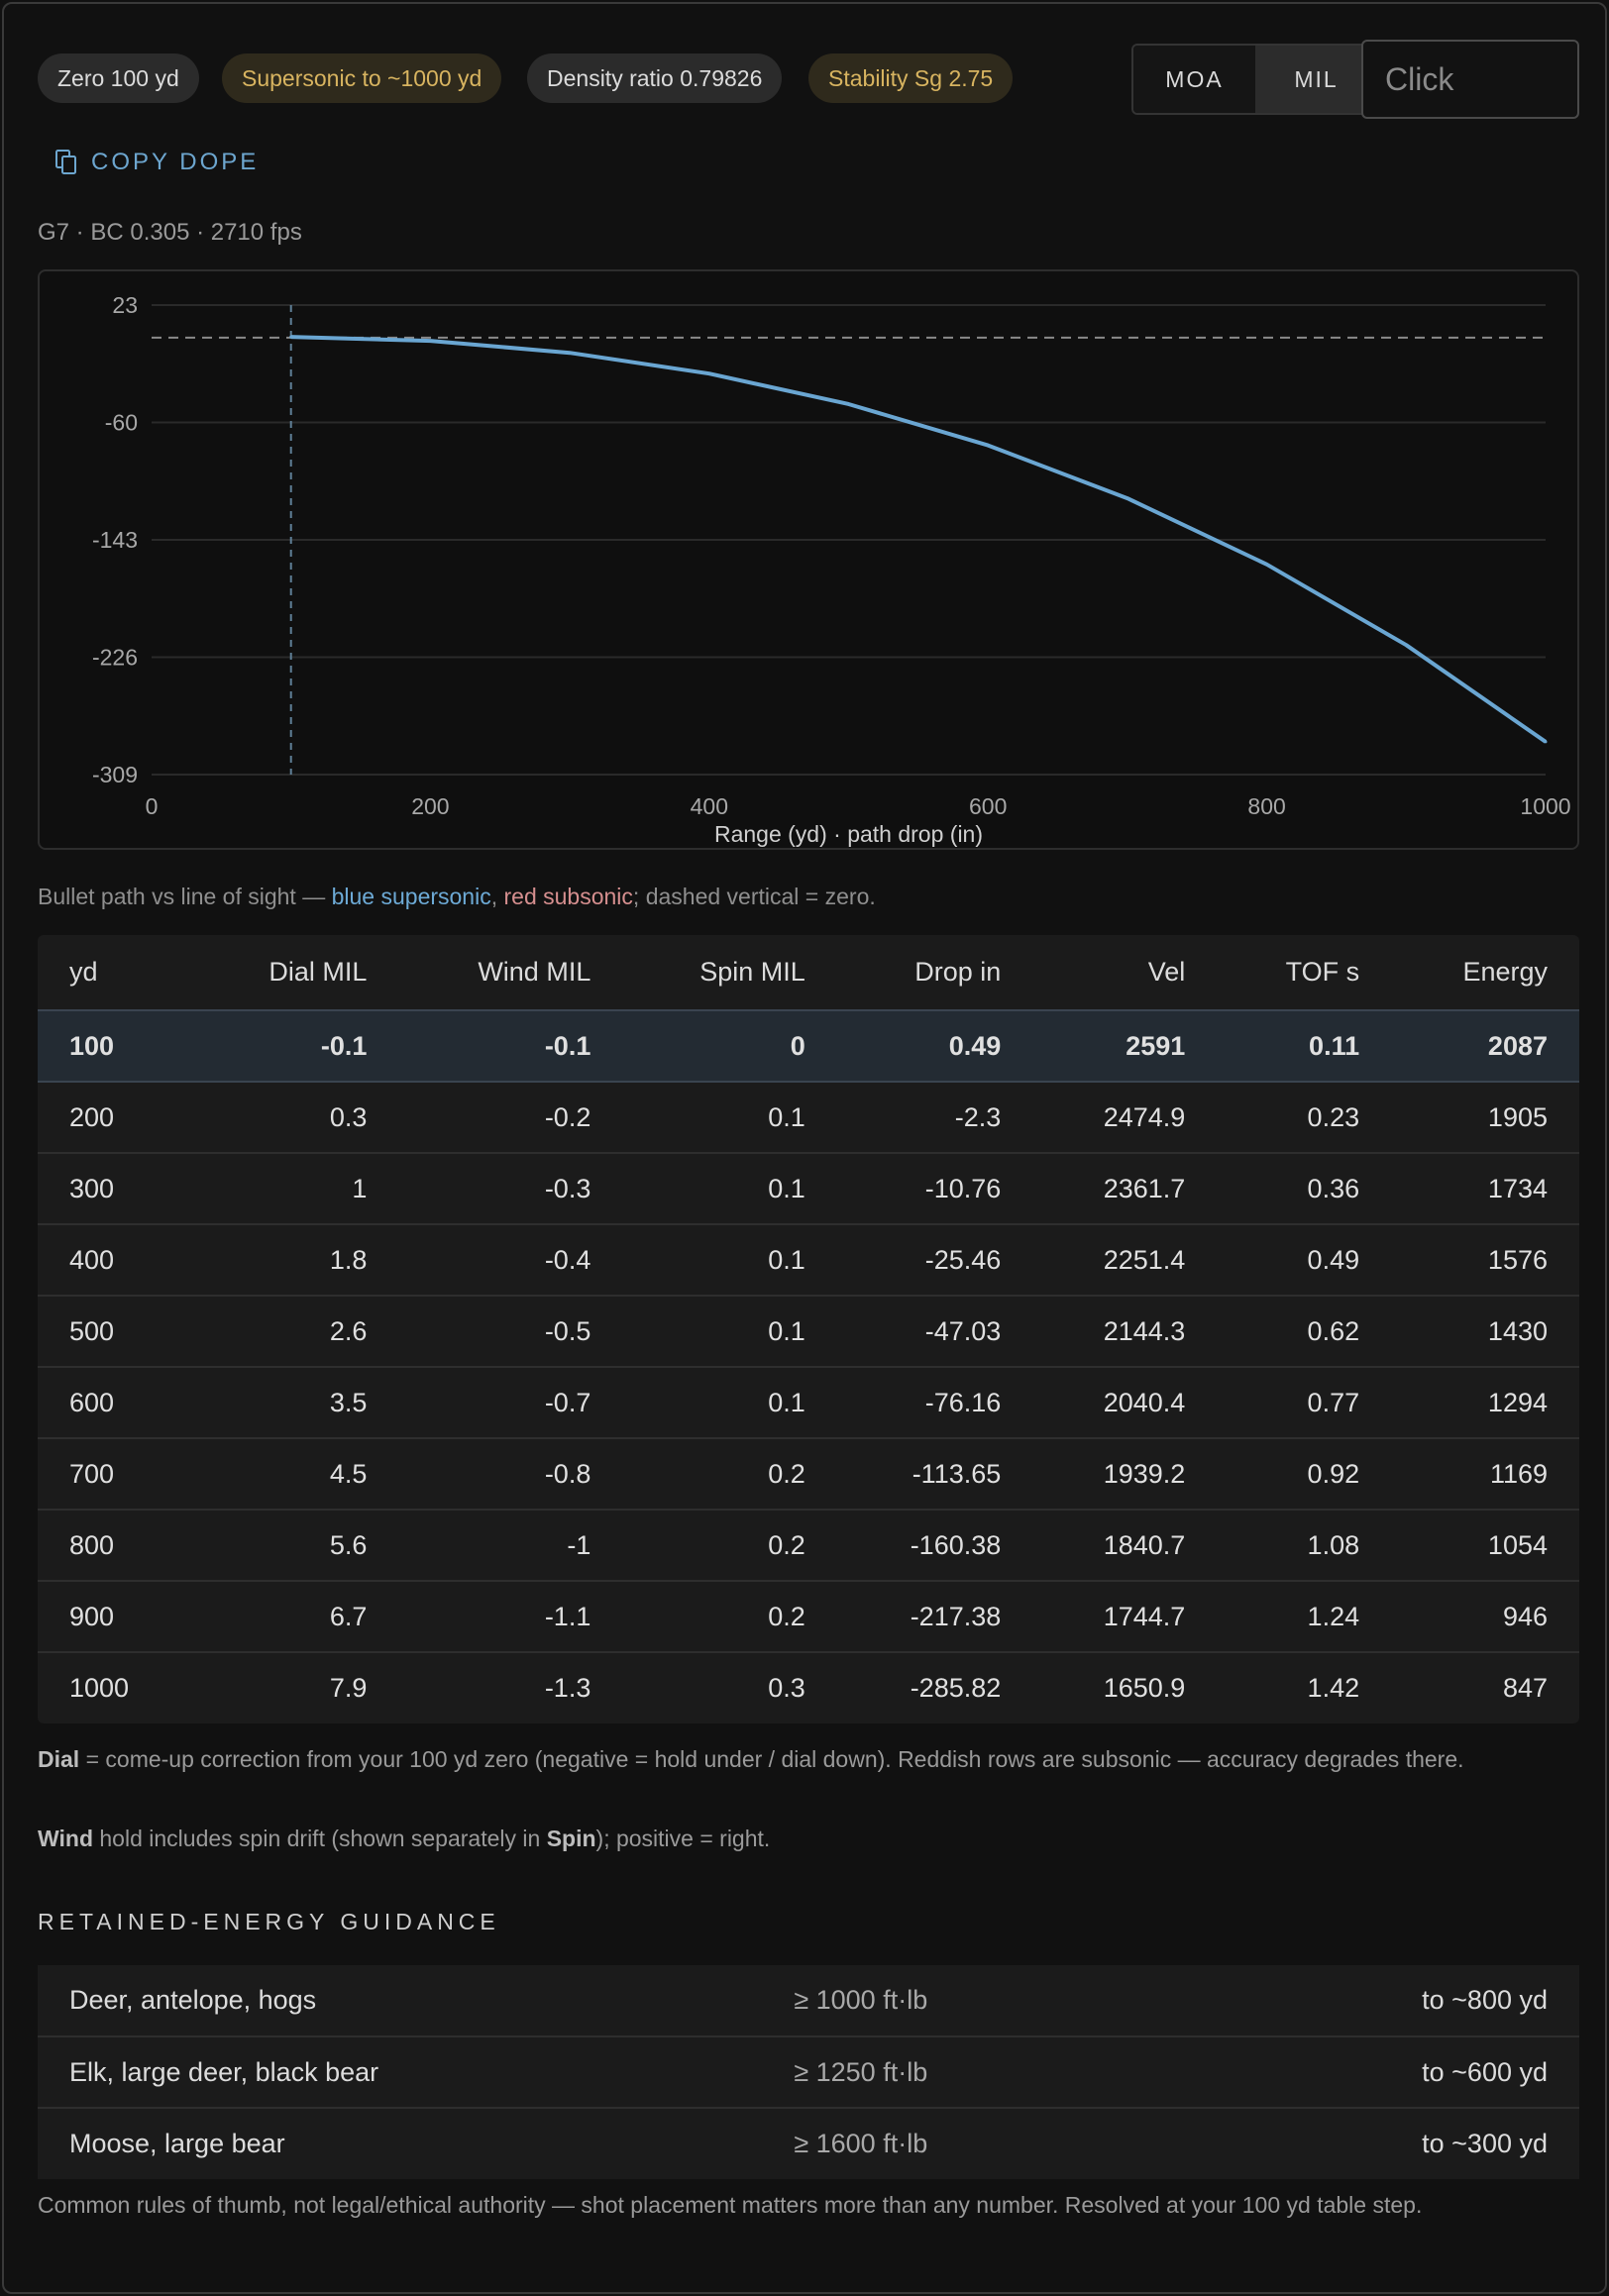  I want to click on cell-drop: -76.16, so click(963, 1402).